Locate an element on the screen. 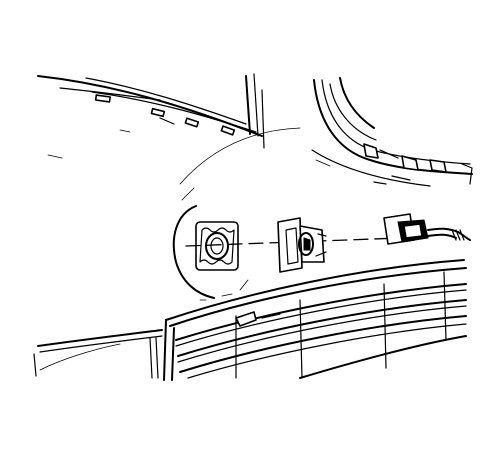 The height and width of the screenshot is (451, 500). sensor-with-harness is located at coordinates (427, 229).